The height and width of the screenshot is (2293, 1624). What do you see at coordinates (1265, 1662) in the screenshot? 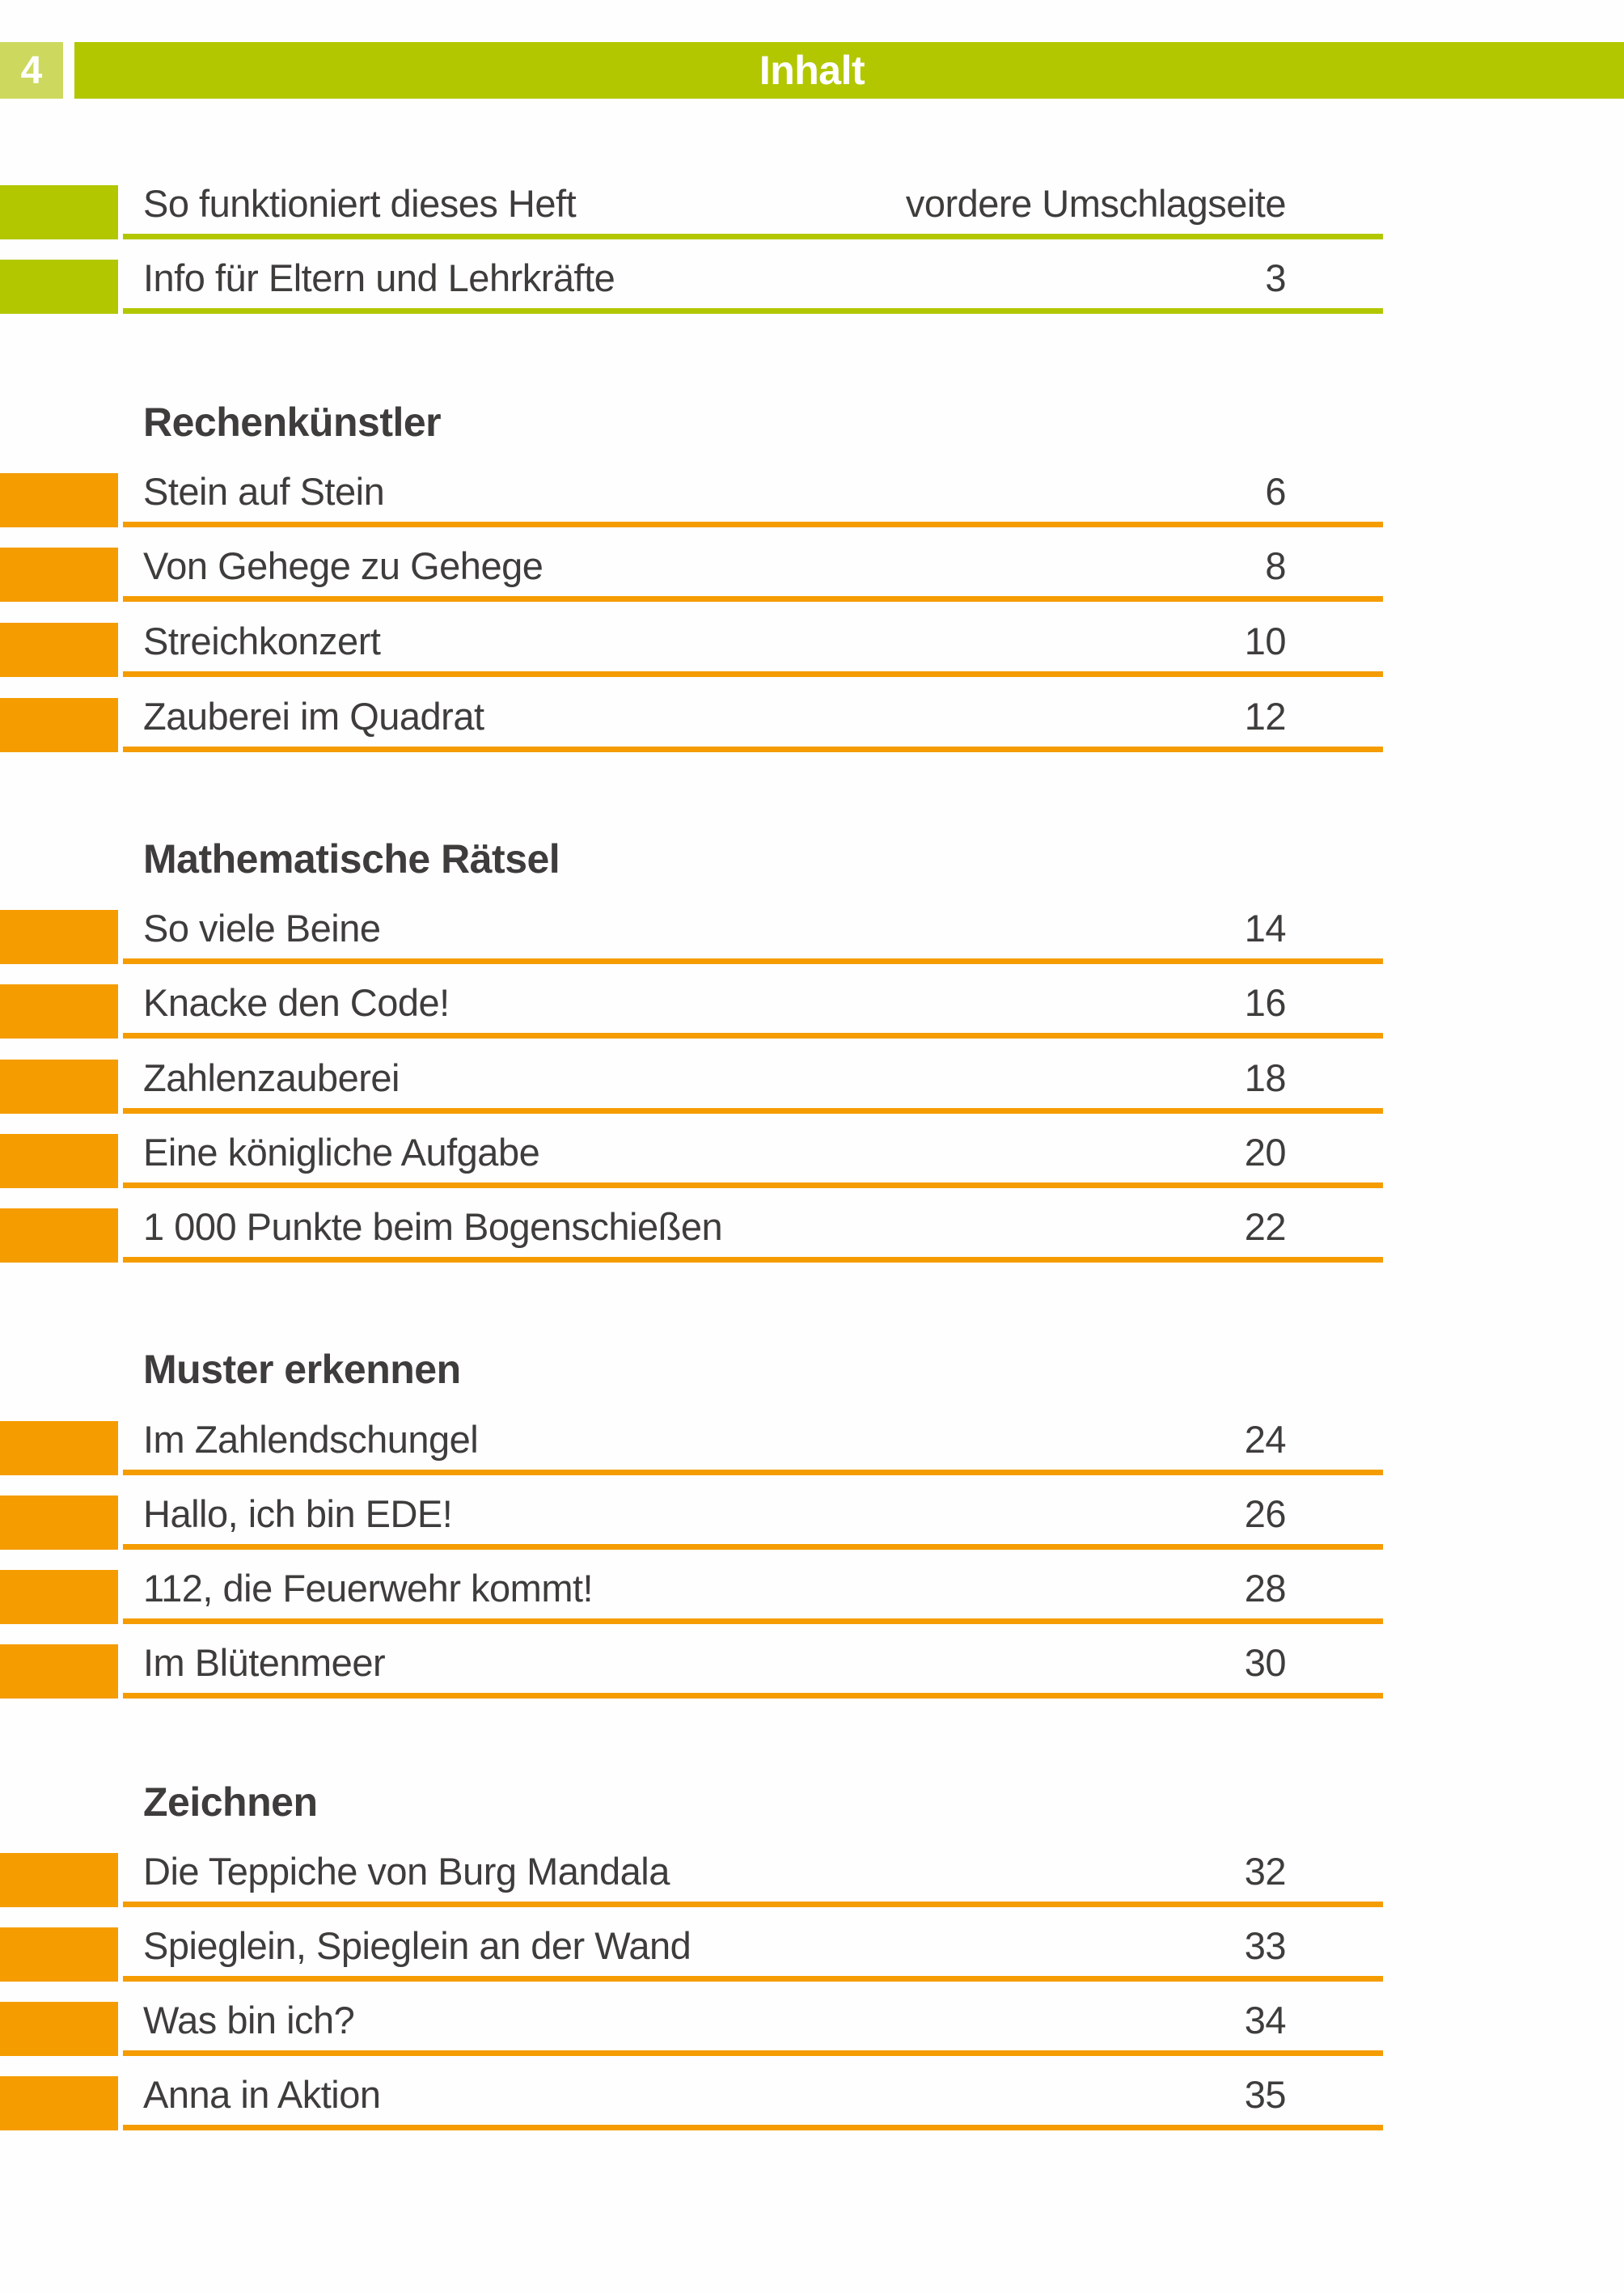
I see `toc-entry-page: 30` at bounding box center [1265, 1662].